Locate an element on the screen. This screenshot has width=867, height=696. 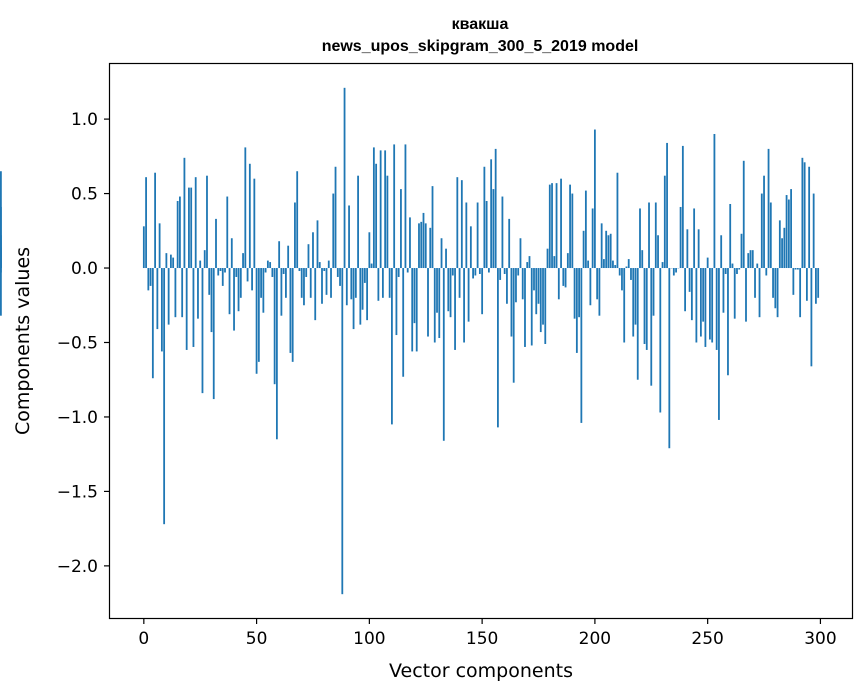
x-tick-label: 200 is located at coordinates (595, 639).